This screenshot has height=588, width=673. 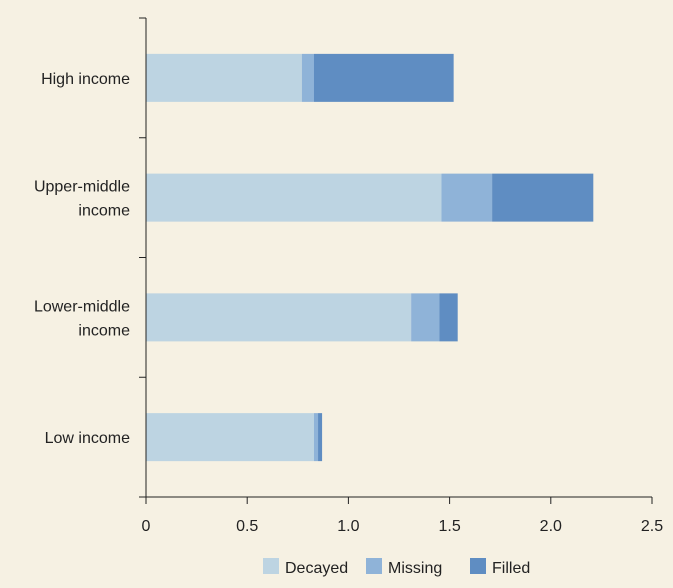 I want to click on bar-upper-middle-income-filled, so click(x=543, y=197).